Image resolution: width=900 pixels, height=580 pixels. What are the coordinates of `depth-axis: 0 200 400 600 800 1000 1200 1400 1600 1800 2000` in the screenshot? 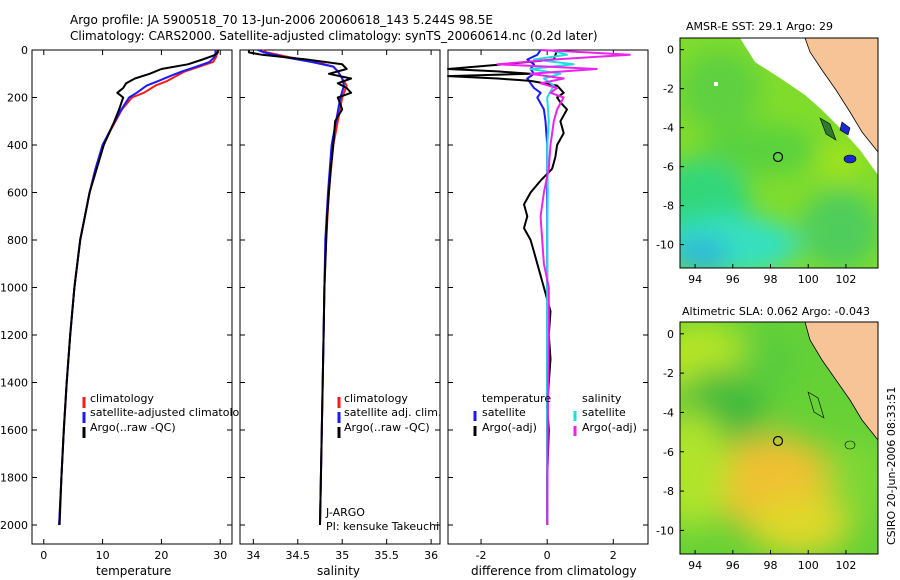 It's located at (14, 288).